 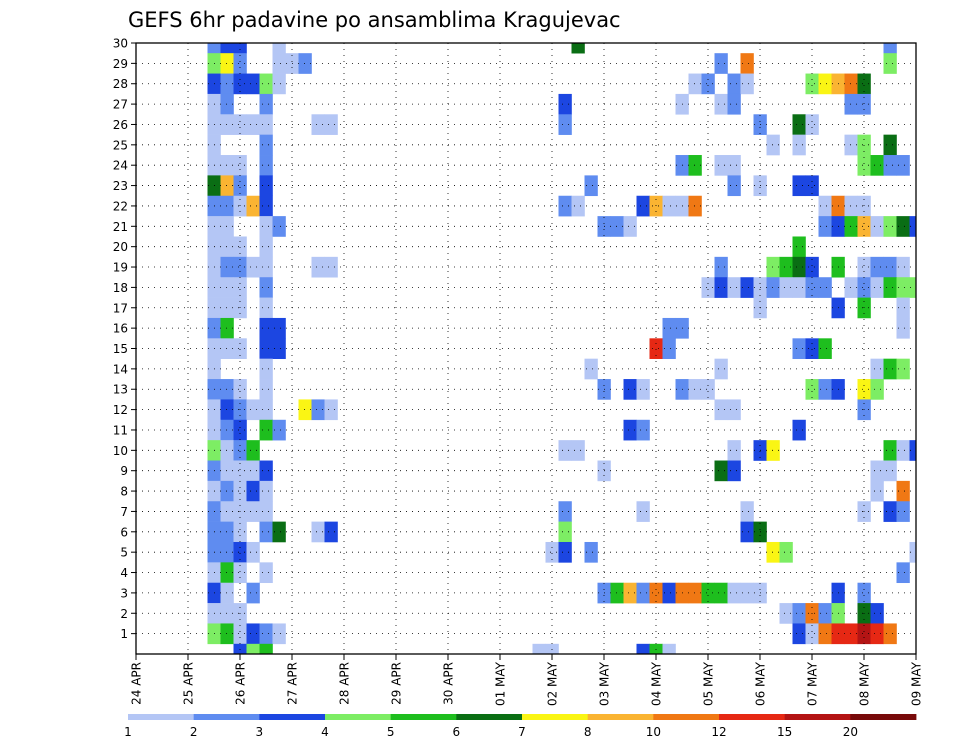 I want to click on y-tick-label: 26, so click(x=120, y=125).